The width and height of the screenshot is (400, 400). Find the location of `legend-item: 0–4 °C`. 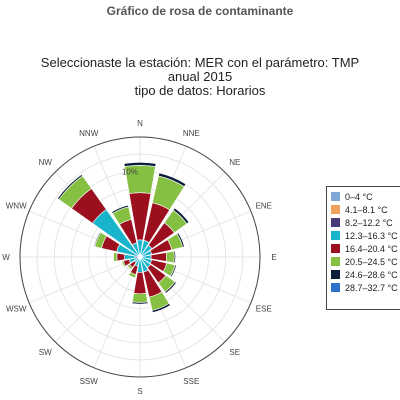

legend-item: 0–4 °C is located at coordinates (365, 196).